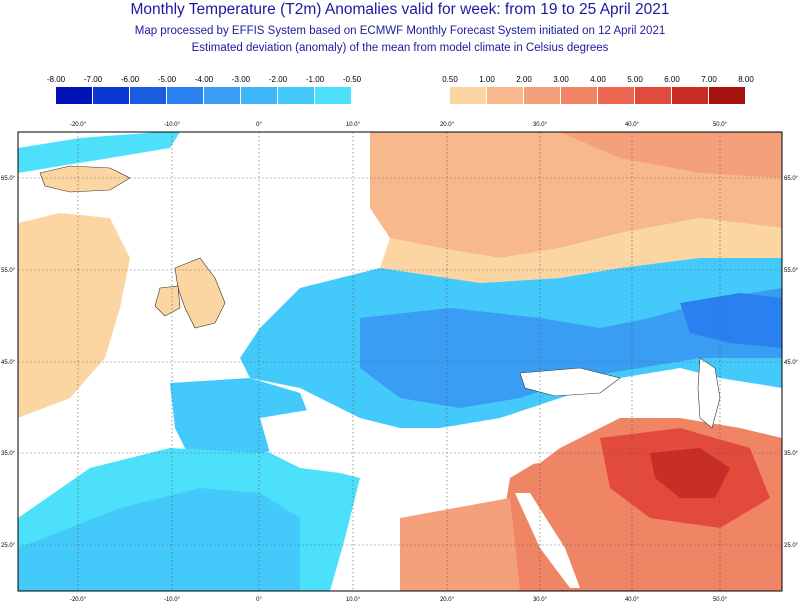 The width and height of the screenshot is (800, 607). Describe the element at coordinates (204, 79) in the screenshot. I see `legend_cold-label-4: -4.00` at that location.